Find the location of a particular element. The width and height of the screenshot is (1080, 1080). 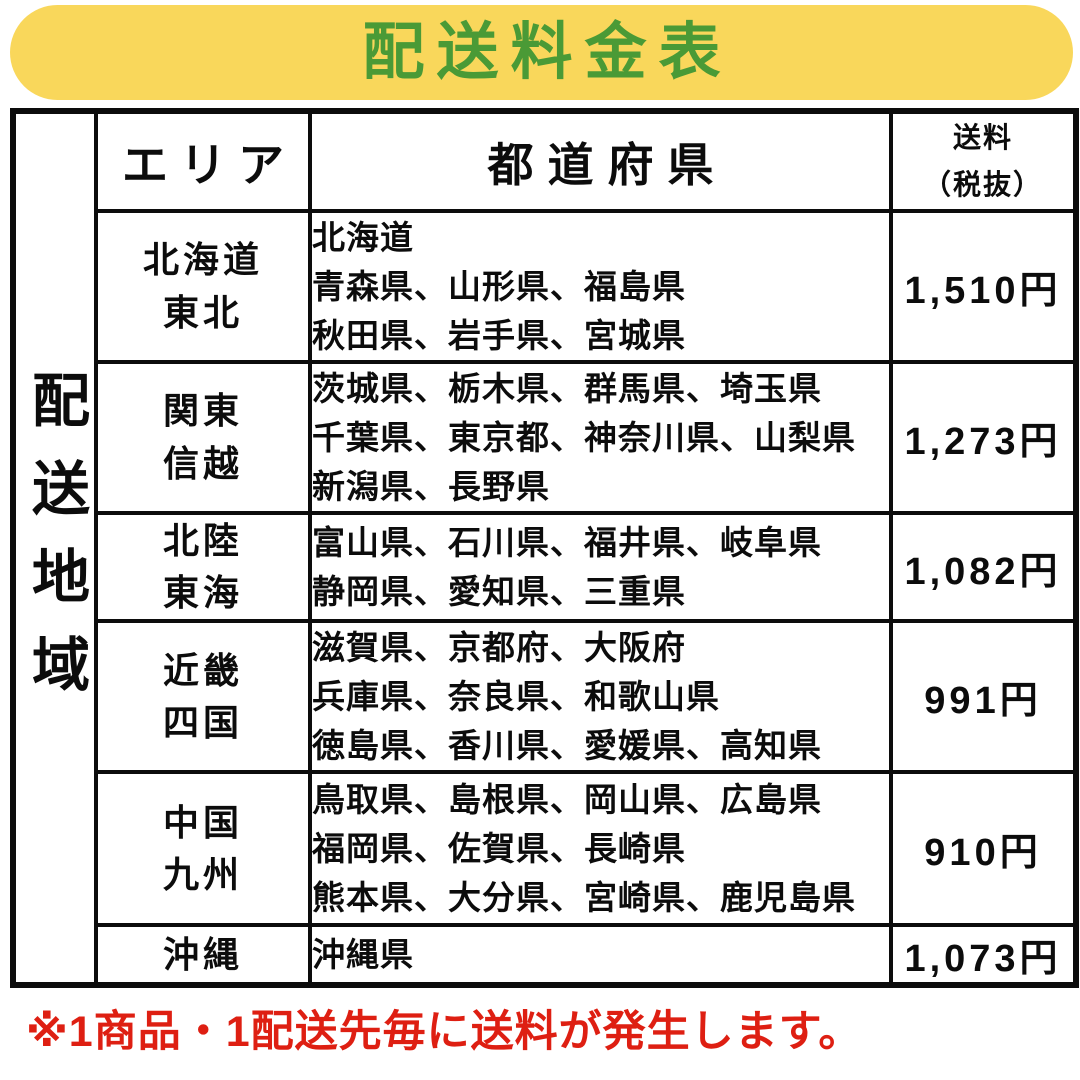

area-label: 北陸 is located at coordinates (202, 540).